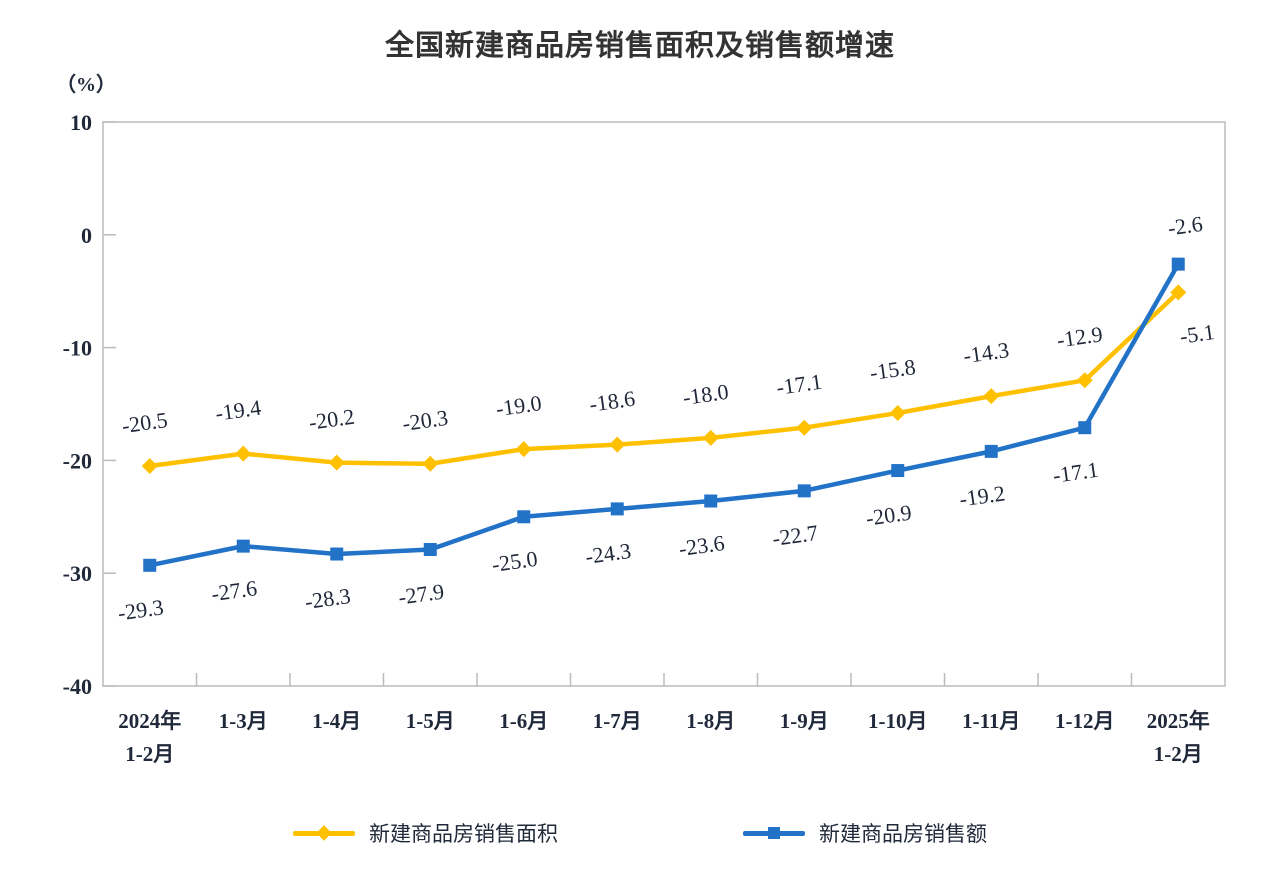  Describe the element at coordinates (795, 535) in the screenshot. I see `data-label: -22.7` at that location.